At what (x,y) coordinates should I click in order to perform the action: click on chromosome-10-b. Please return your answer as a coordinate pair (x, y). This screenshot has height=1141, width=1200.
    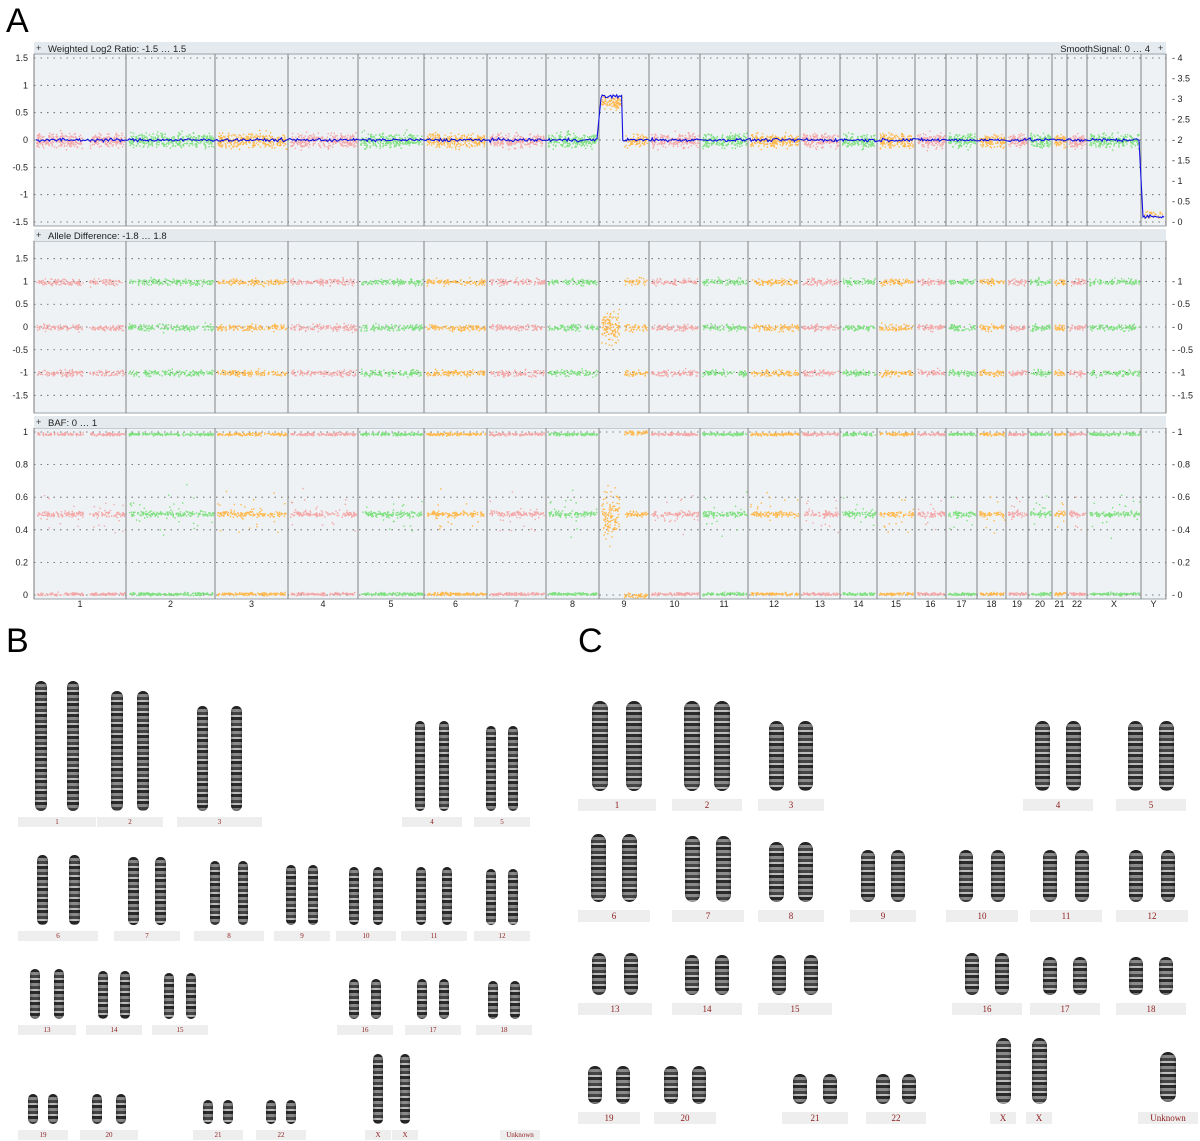
    Looking at the image, I should click on (997, 876).